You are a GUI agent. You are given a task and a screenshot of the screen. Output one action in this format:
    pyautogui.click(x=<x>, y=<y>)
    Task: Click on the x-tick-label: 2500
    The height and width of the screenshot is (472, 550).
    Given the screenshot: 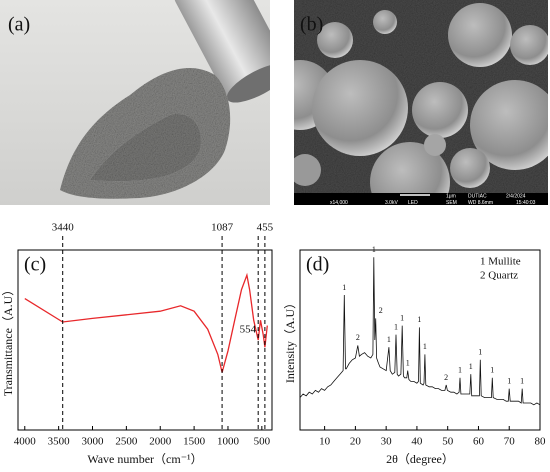 What is the action you would take?
    pyautogui.click(x=126, y=442)
    